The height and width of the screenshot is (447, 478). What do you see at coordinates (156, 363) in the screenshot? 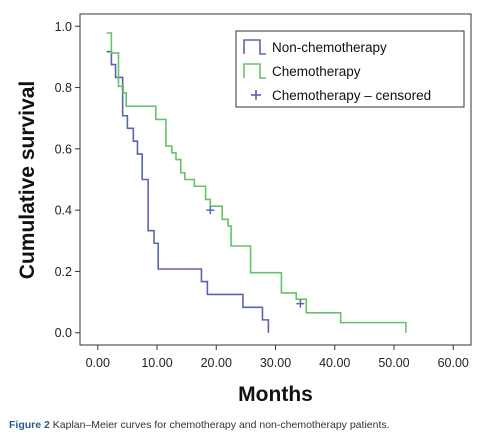
I see `x-tick-label: 10.00` at bounding box center [156, 363].